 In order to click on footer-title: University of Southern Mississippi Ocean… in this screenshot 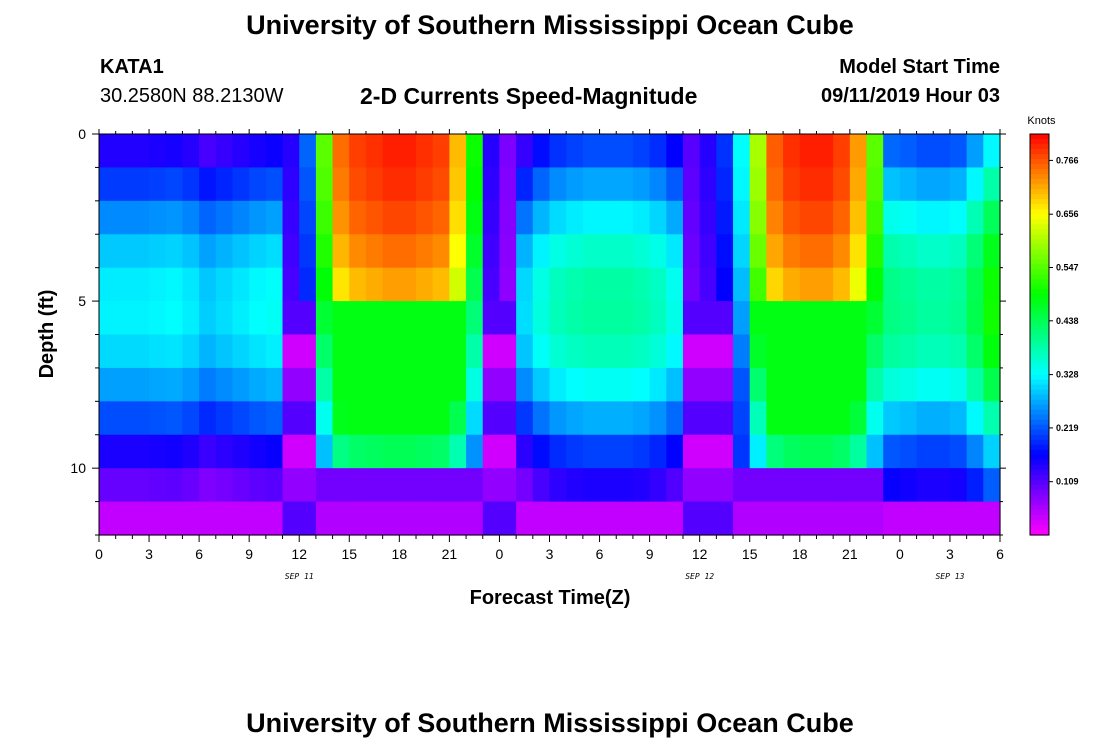, I will do `click(550, 723)`.